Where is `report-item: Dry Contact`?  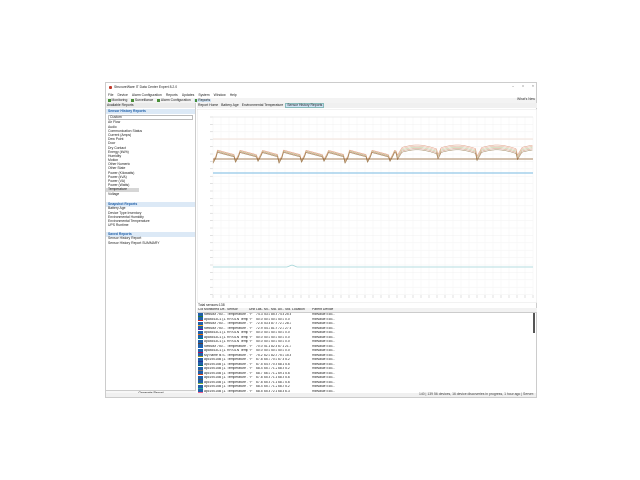 report-item: Dry Contact is located at coordinates (117, 147).